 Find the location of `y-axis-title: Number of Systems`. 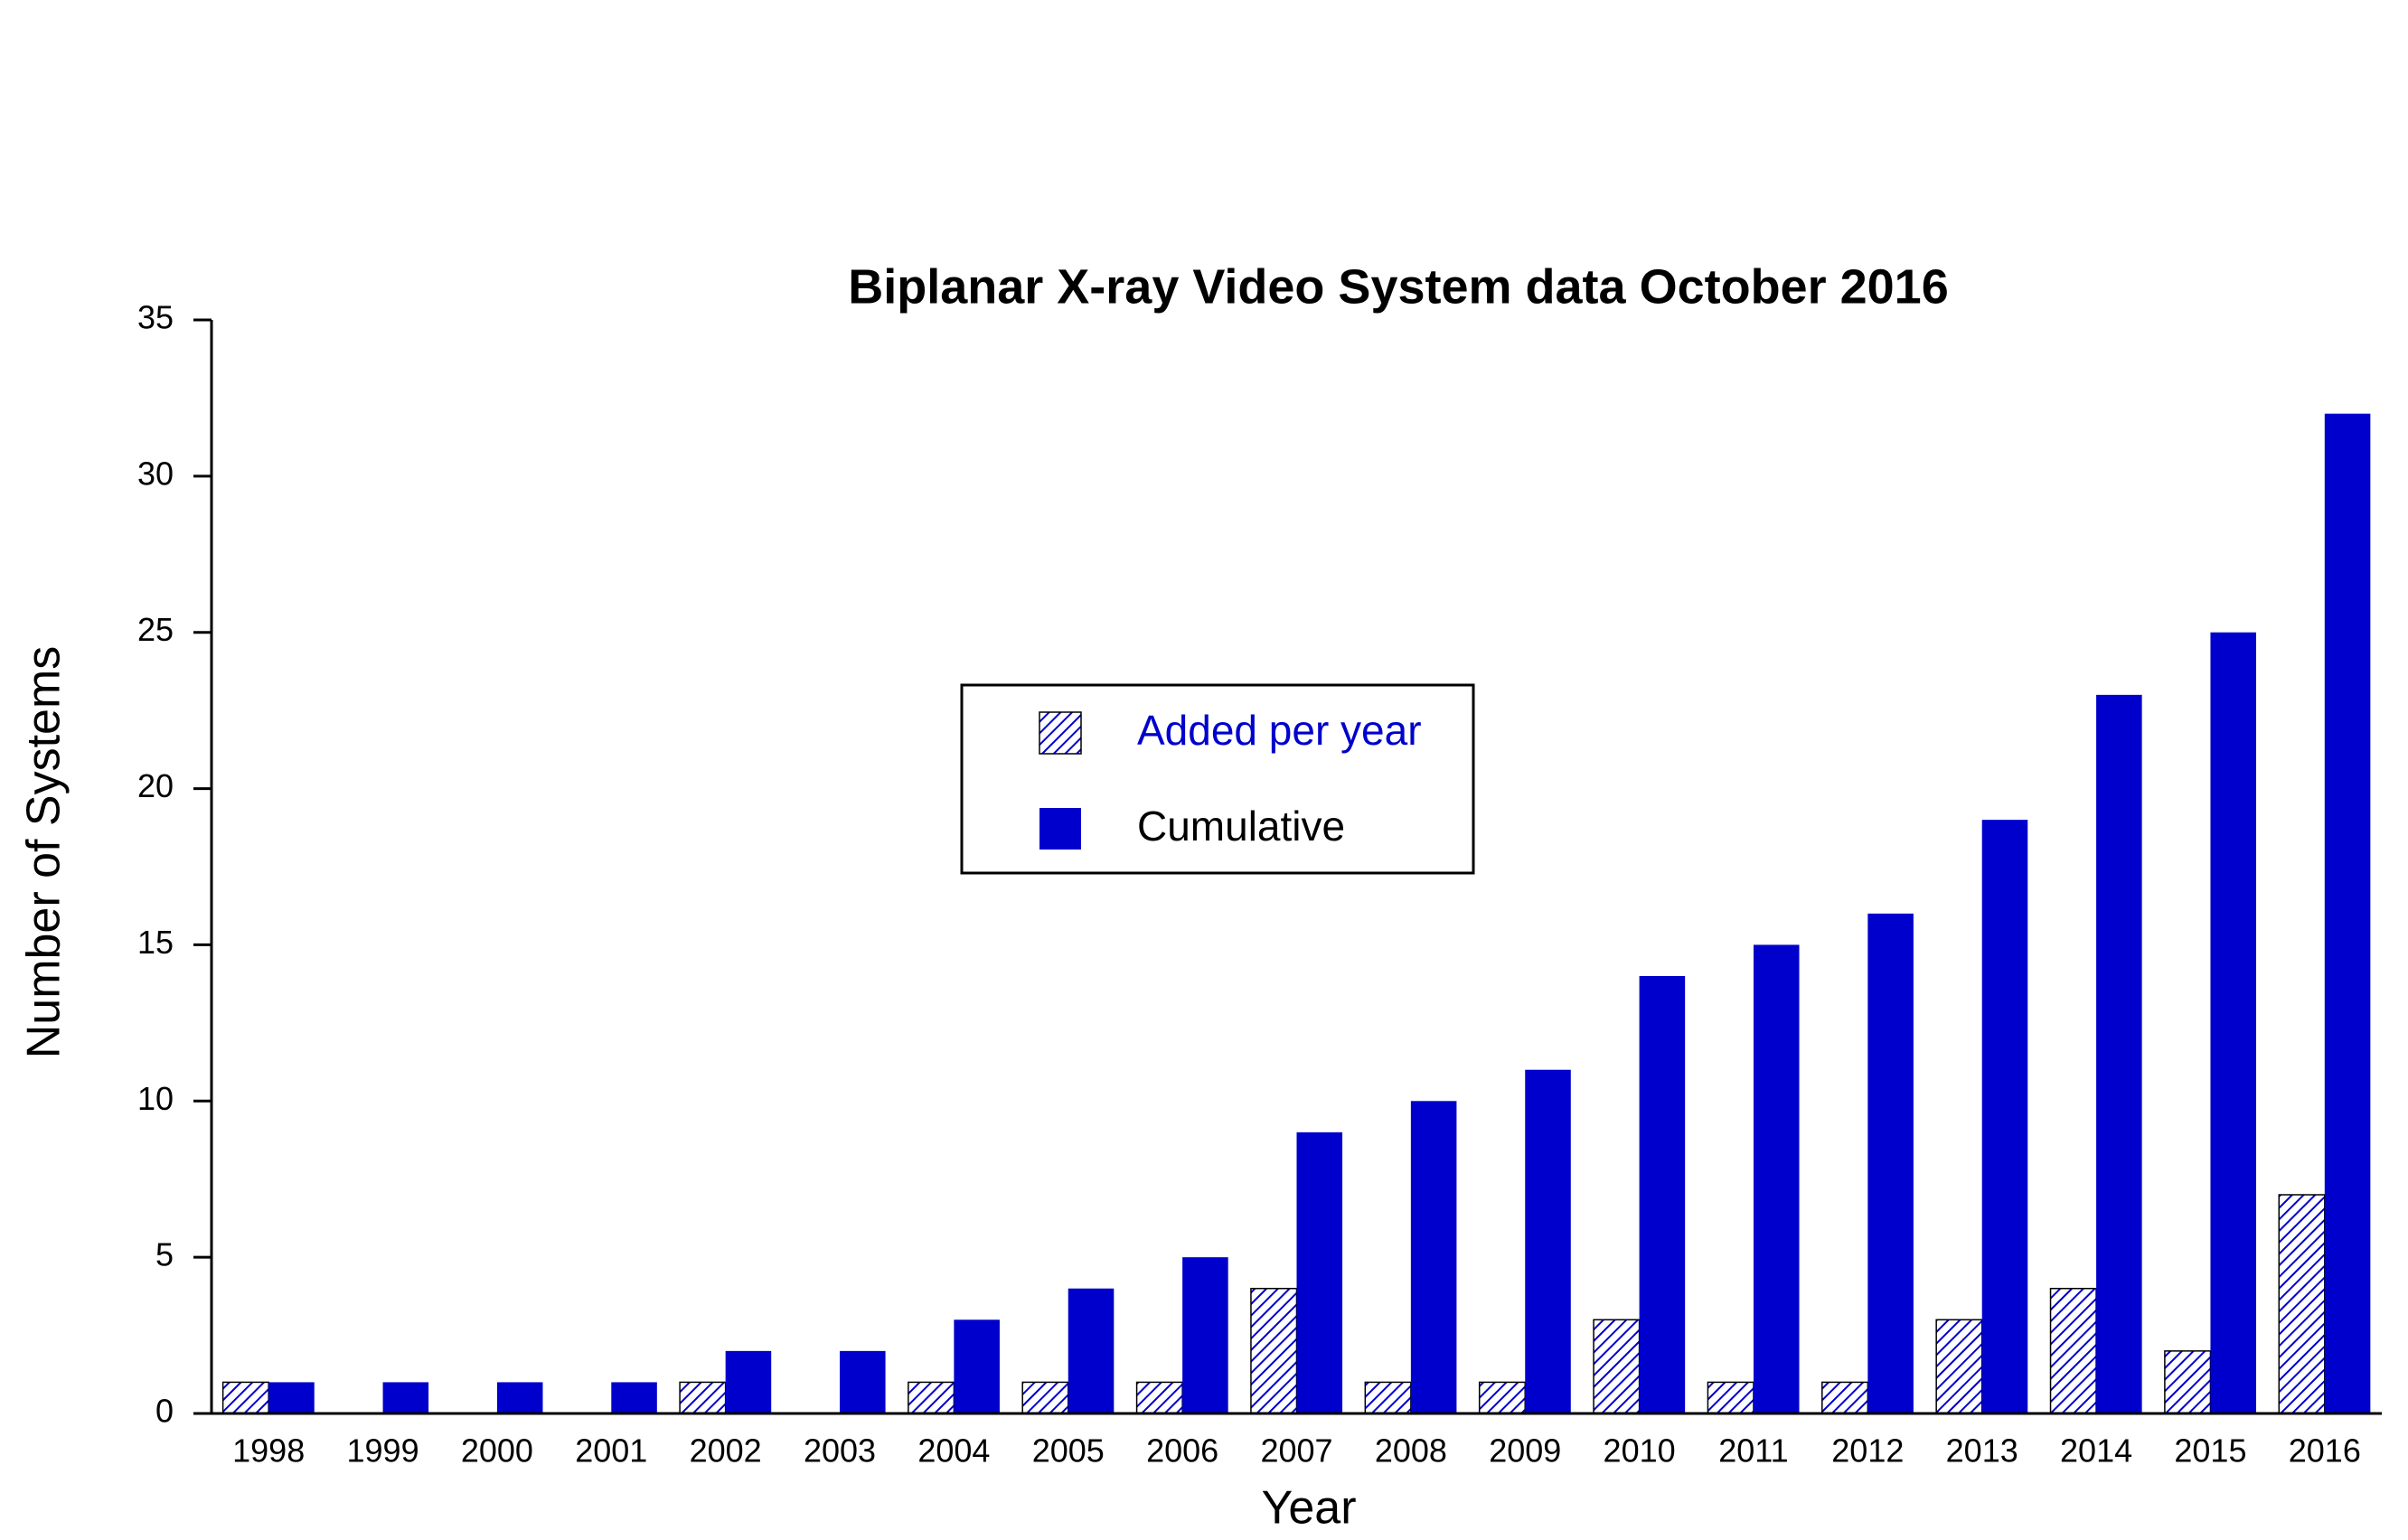

y-axis-title: Number of Systems is located at coordinates (44, 852).